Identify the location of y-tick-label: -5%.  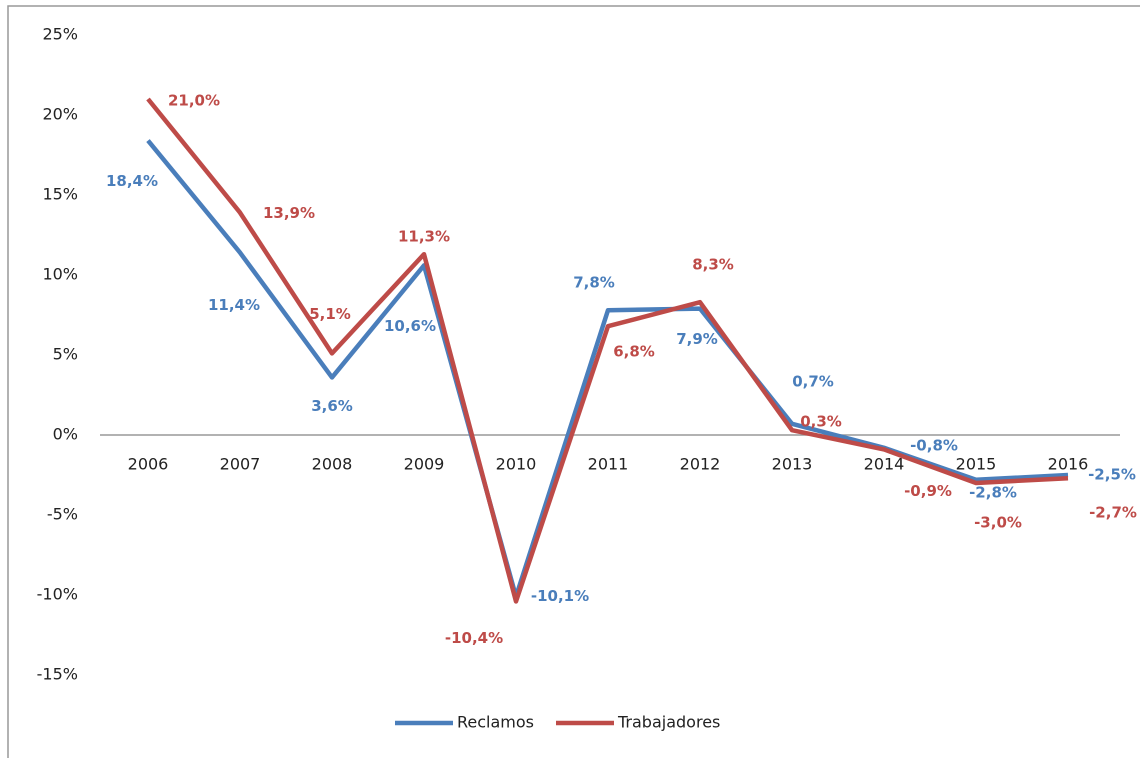
(62, 514).